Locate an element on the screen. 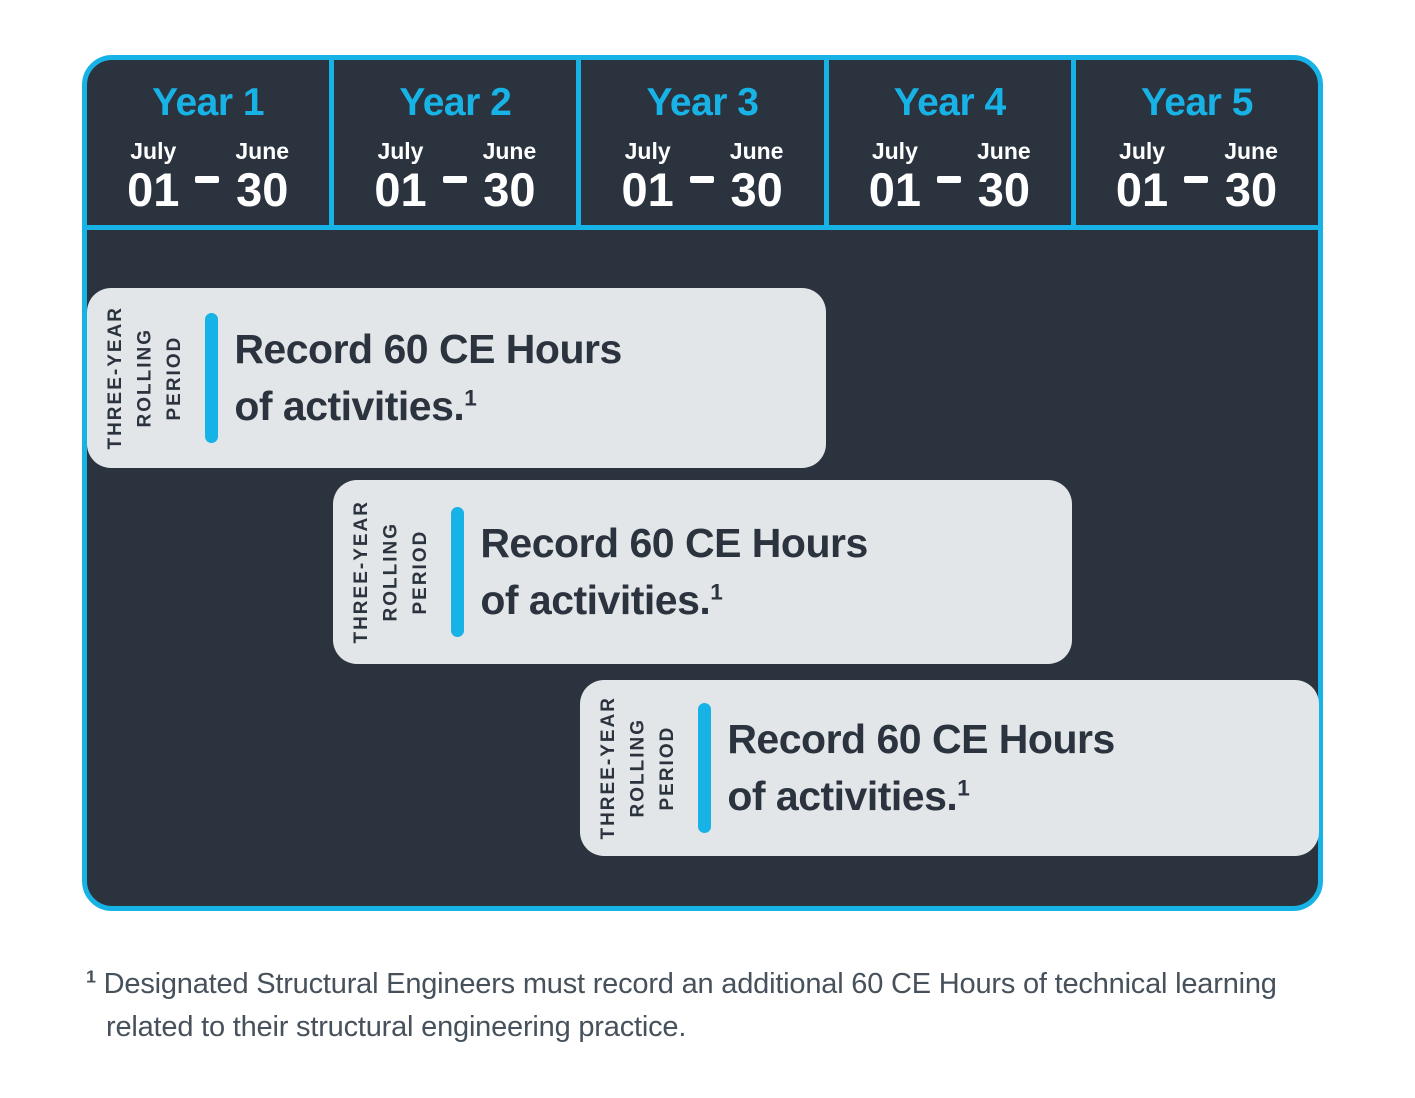  year-label: Year 3 is located at coordinates (702, 102).